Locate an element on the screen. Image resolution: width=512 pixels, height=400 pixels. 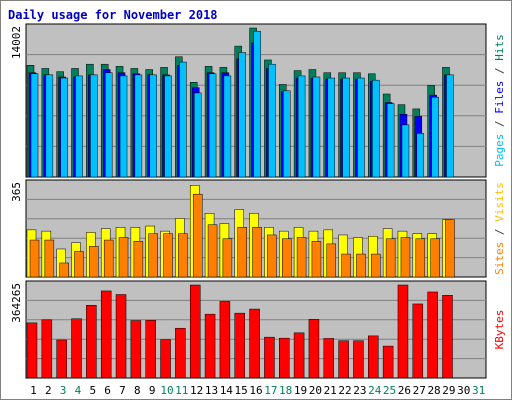
panel-kbytes-max-label: 364265 is located at coordinates (16, 303).